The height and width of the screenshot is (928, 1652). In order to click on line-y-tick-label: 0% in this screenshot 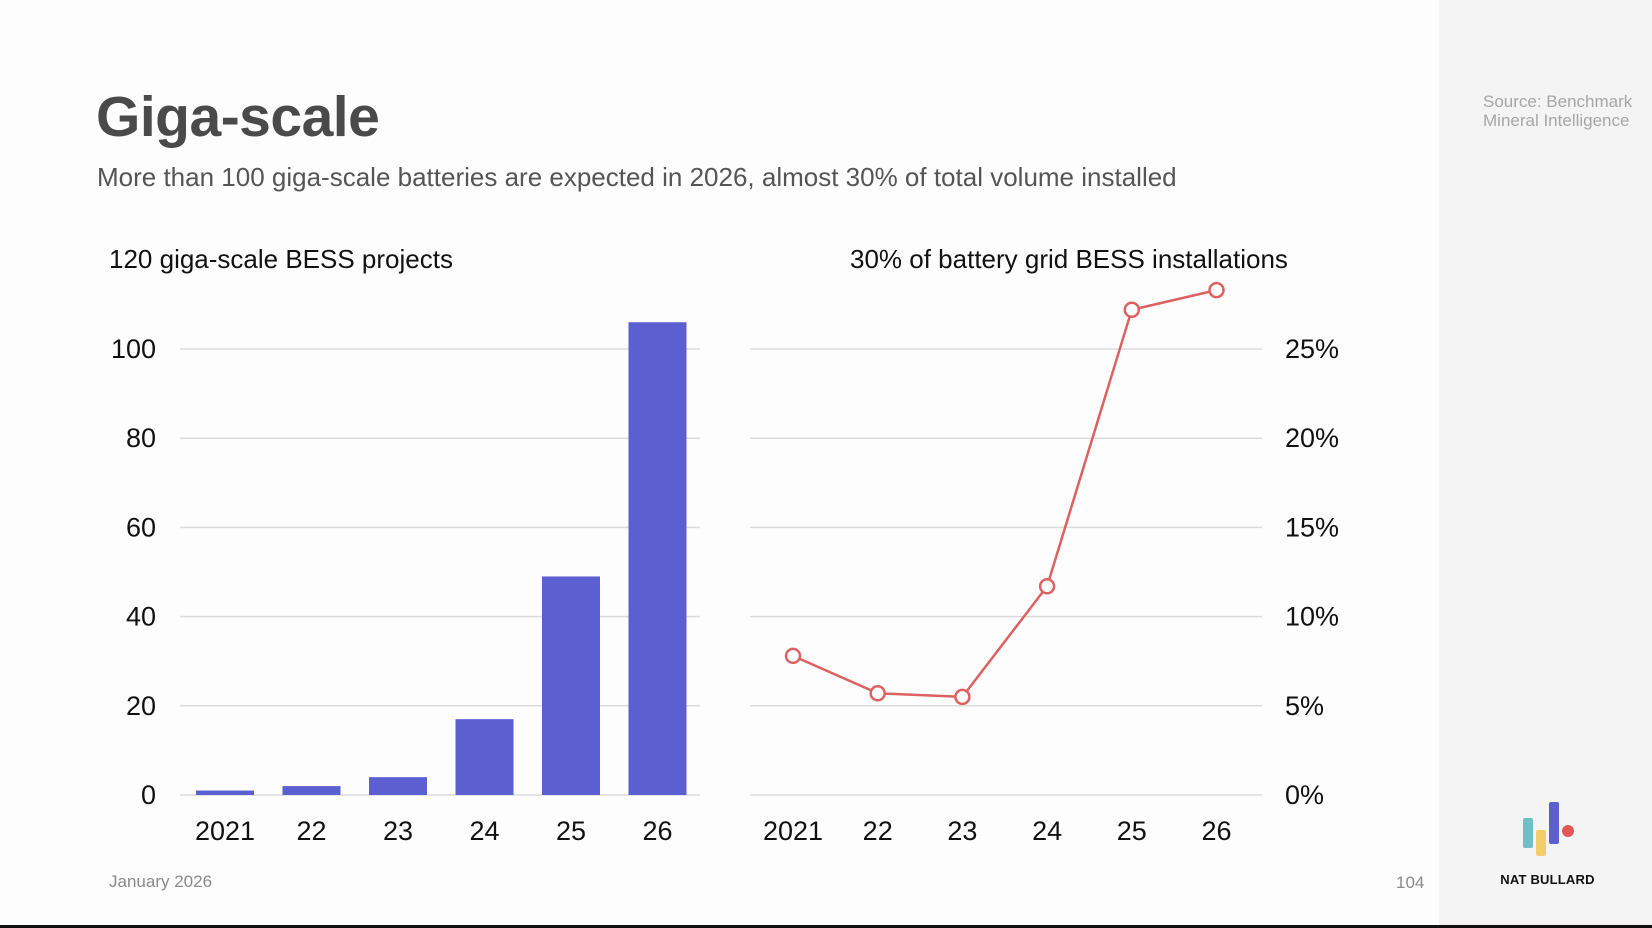, I will do `click(1304, 795)`.